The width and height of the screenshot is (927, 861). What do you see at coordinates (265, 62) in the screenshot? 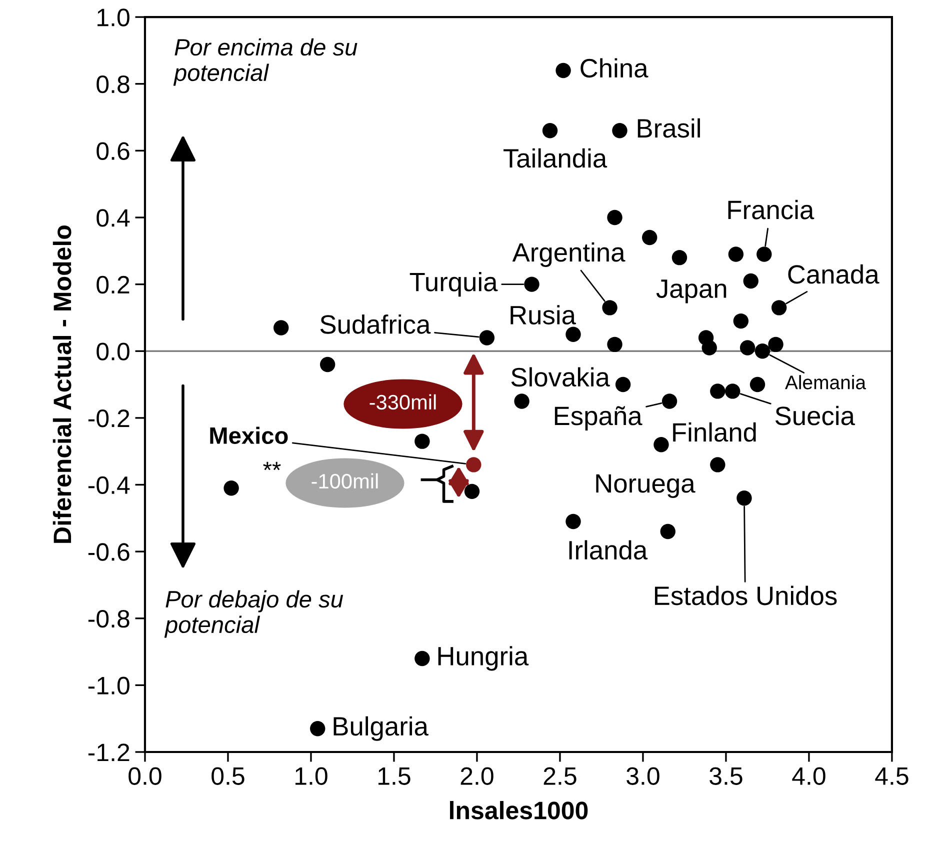
I see `annotation: Por encima de su potencial` at bounding box center [265, 62].